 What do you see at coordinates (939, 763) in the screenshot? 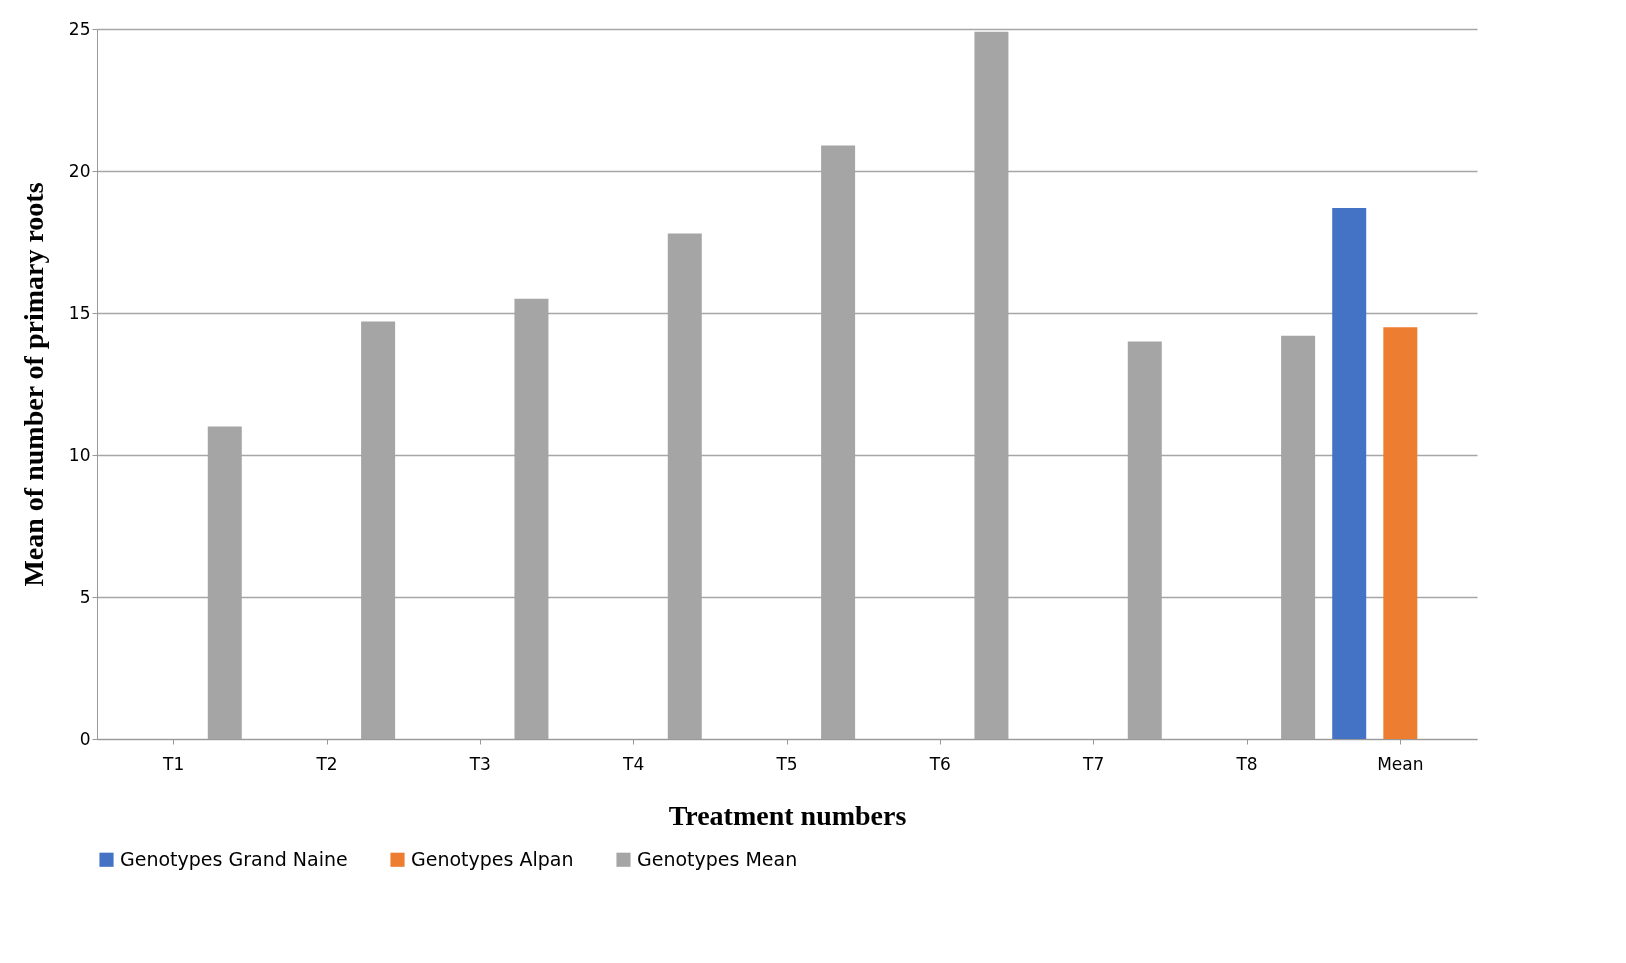
I see `x-tick-label: T6` at bounding box center [939, 763].